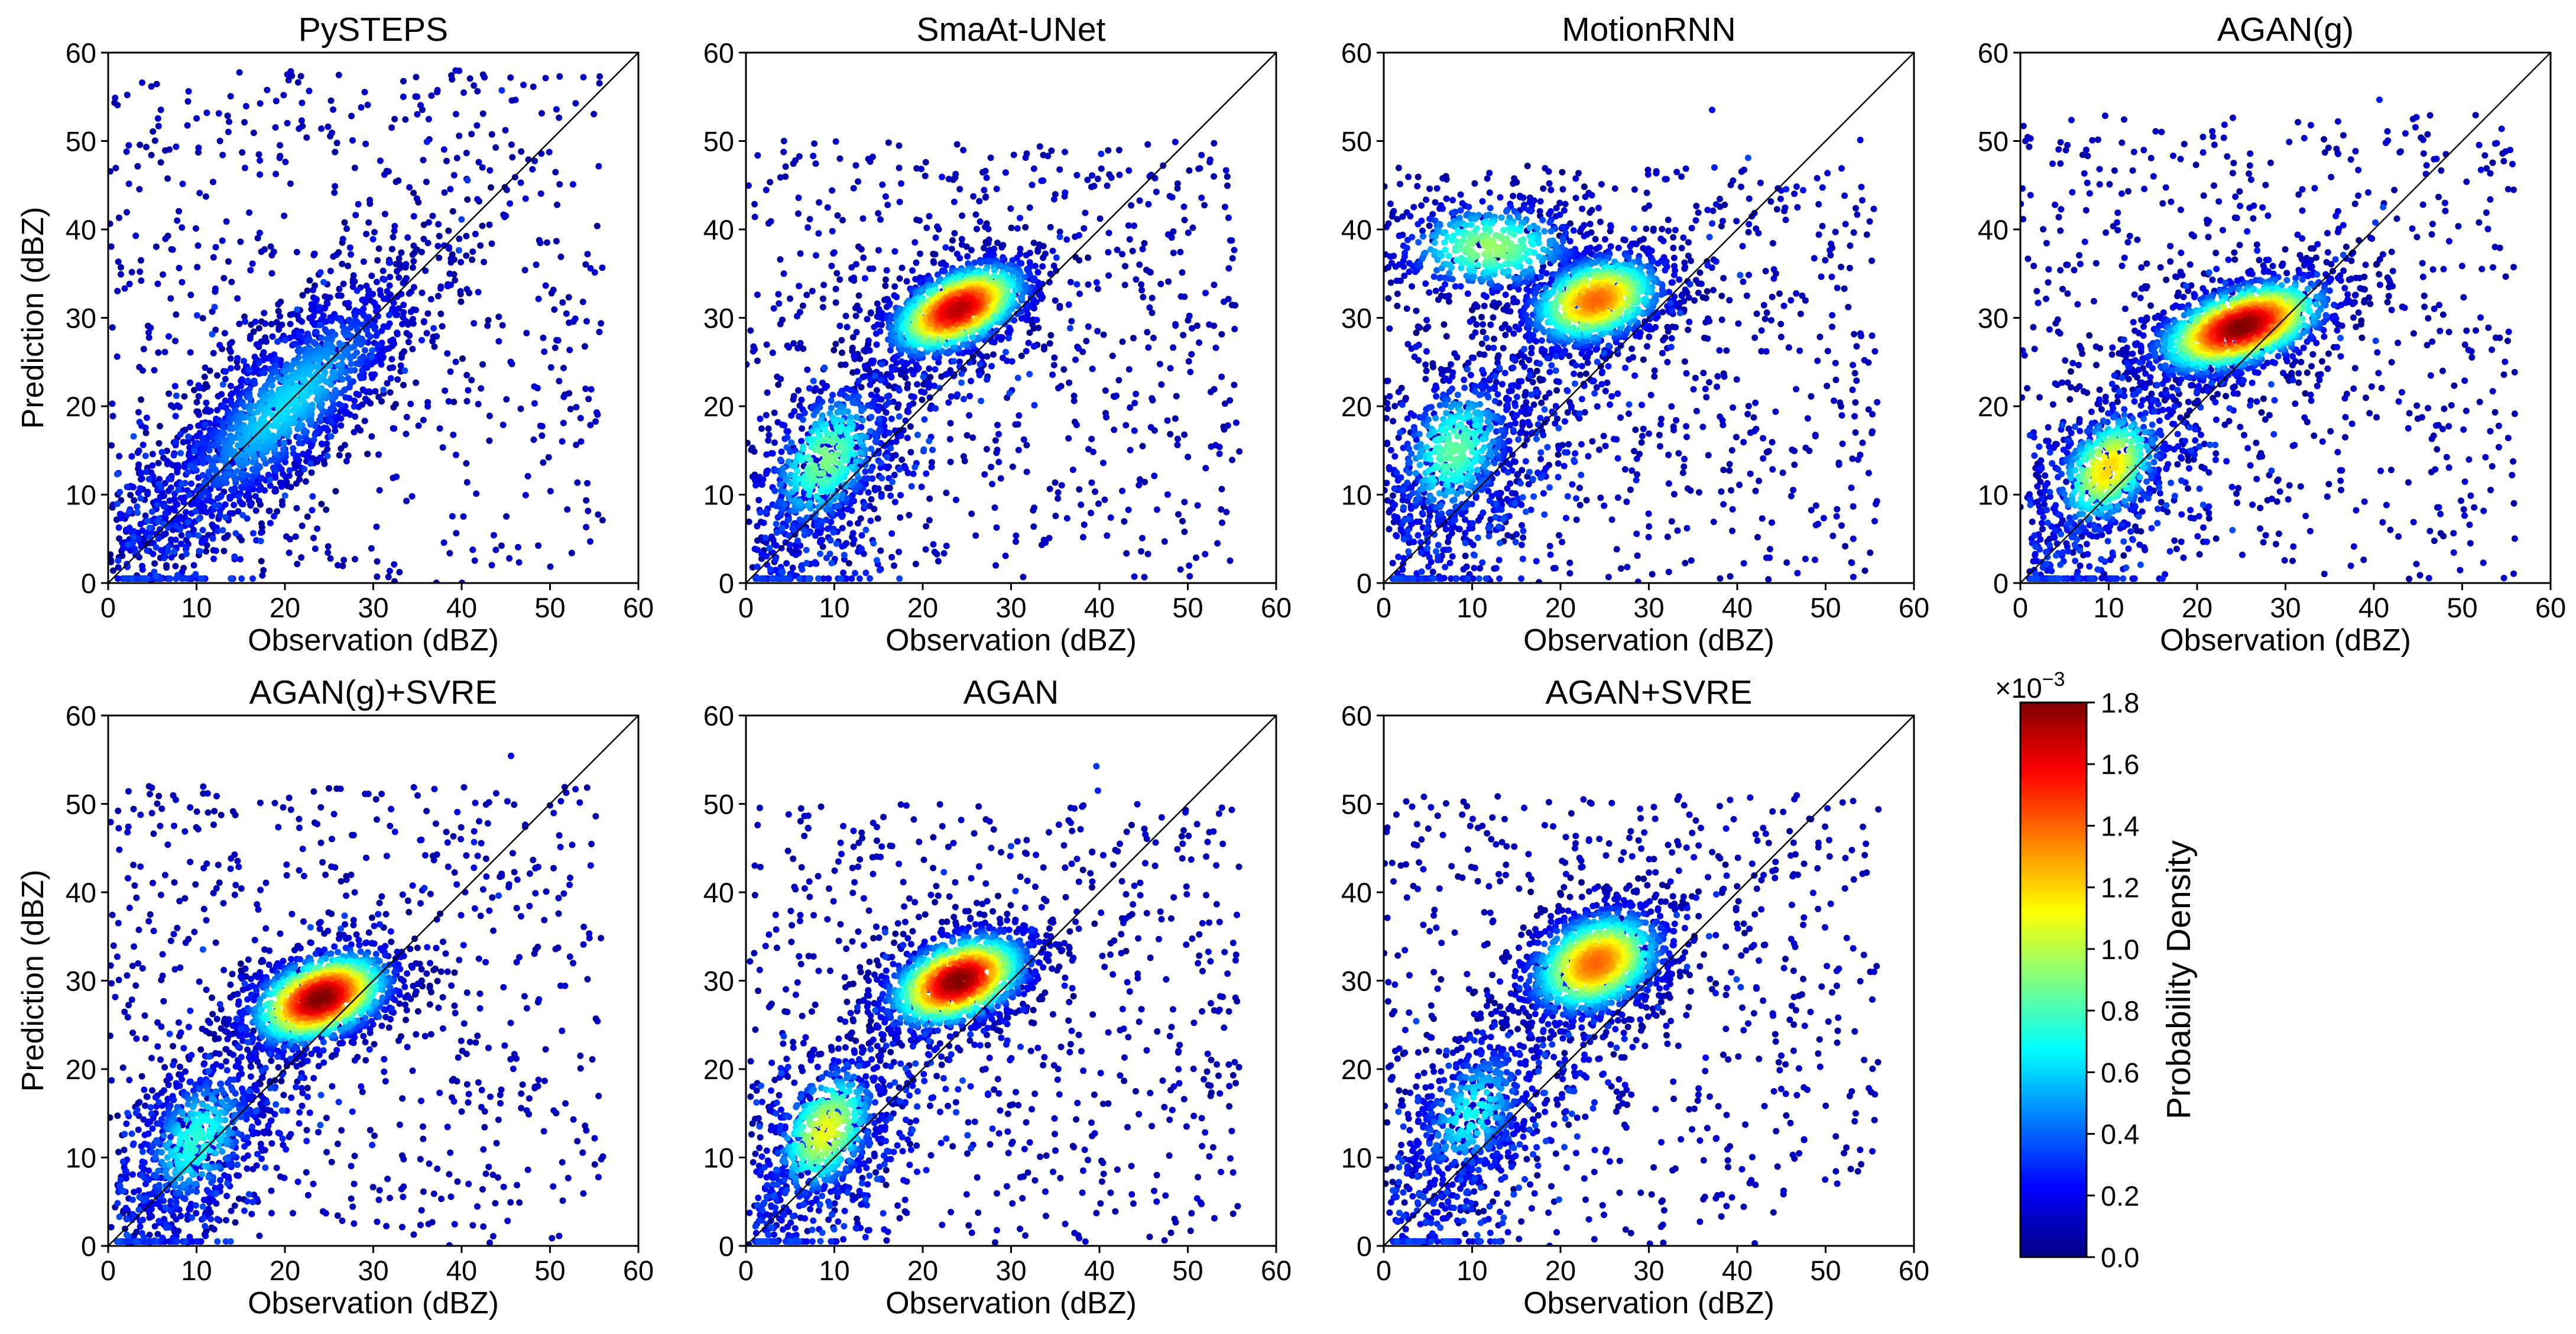 This screenshot has height=1334, width=2576. Describe the element at coordinates (994, 360) in the screenshot. I see `scatter-points` at that location.